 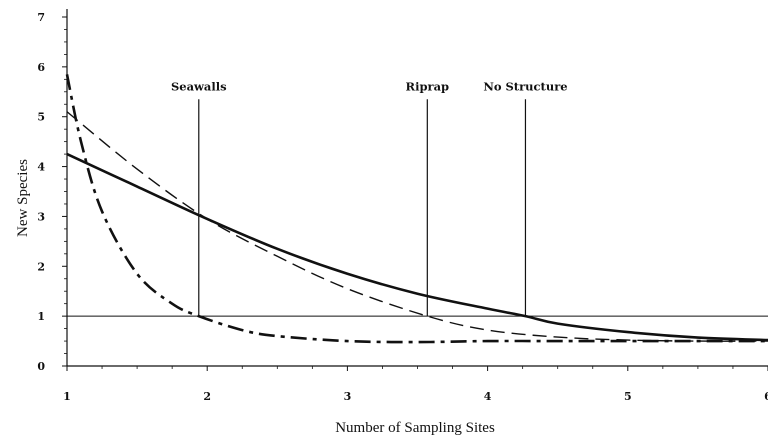 I want to click on y-tick-label: 1, so click(x=41, y=316).